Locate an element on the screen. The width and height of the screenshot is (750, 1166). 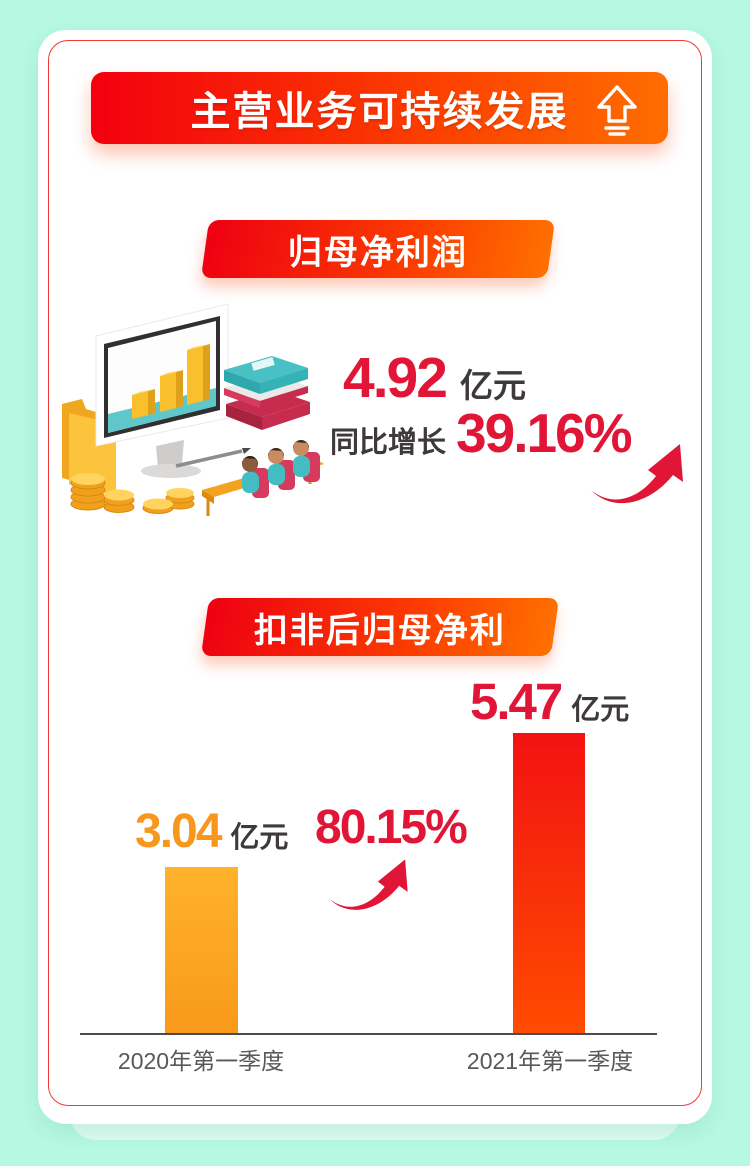
growth-percentage: 39.16% is located at coordinates (544, 433).